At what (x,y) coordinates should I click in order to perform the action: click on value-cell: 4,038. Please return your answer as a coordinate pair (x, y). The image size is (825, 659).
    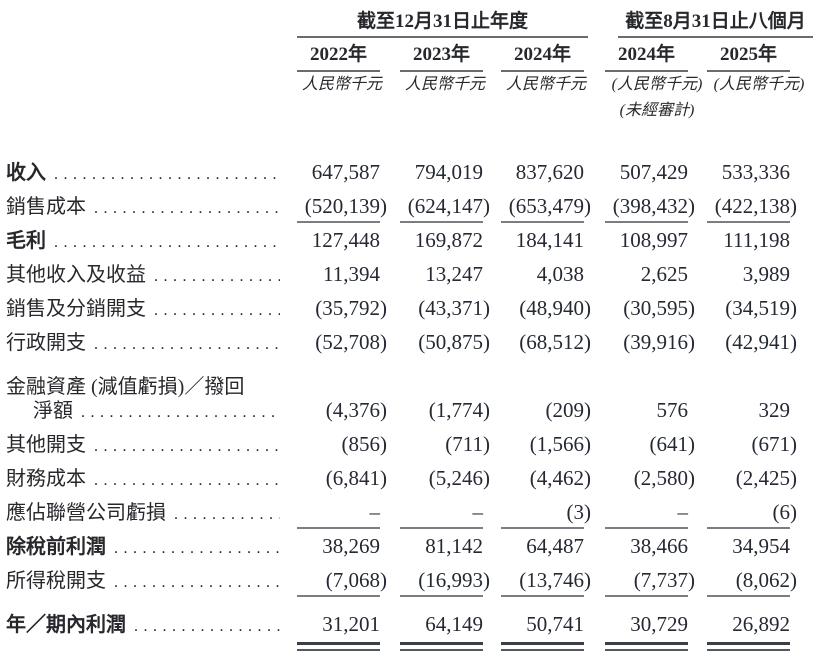
    Looking at the image, I should click on (560, 274).